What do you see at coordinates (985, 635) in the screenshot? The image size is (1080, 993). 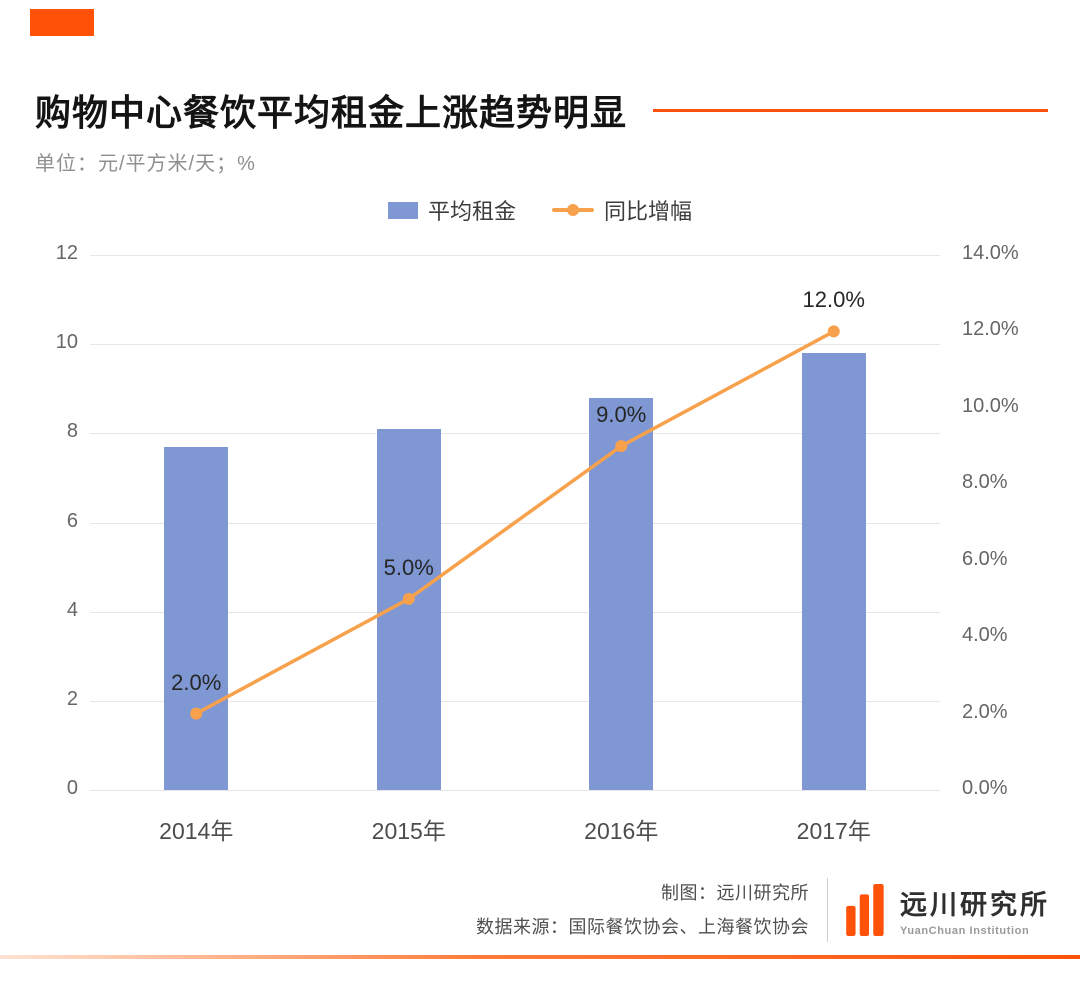 I see `y-axis-right-tick: 4.0%` at bounding box center [985, 635].